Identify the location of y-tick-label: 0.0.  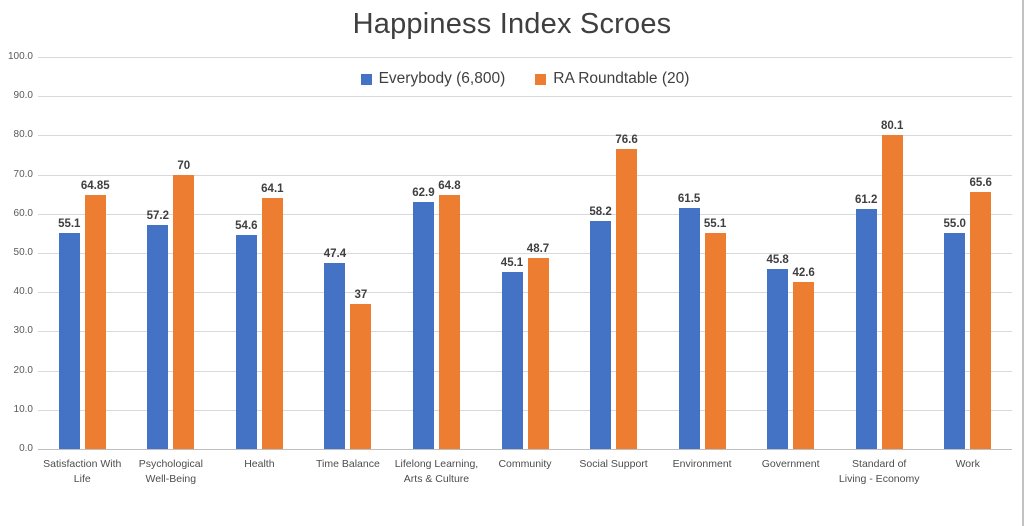
(26, 448).